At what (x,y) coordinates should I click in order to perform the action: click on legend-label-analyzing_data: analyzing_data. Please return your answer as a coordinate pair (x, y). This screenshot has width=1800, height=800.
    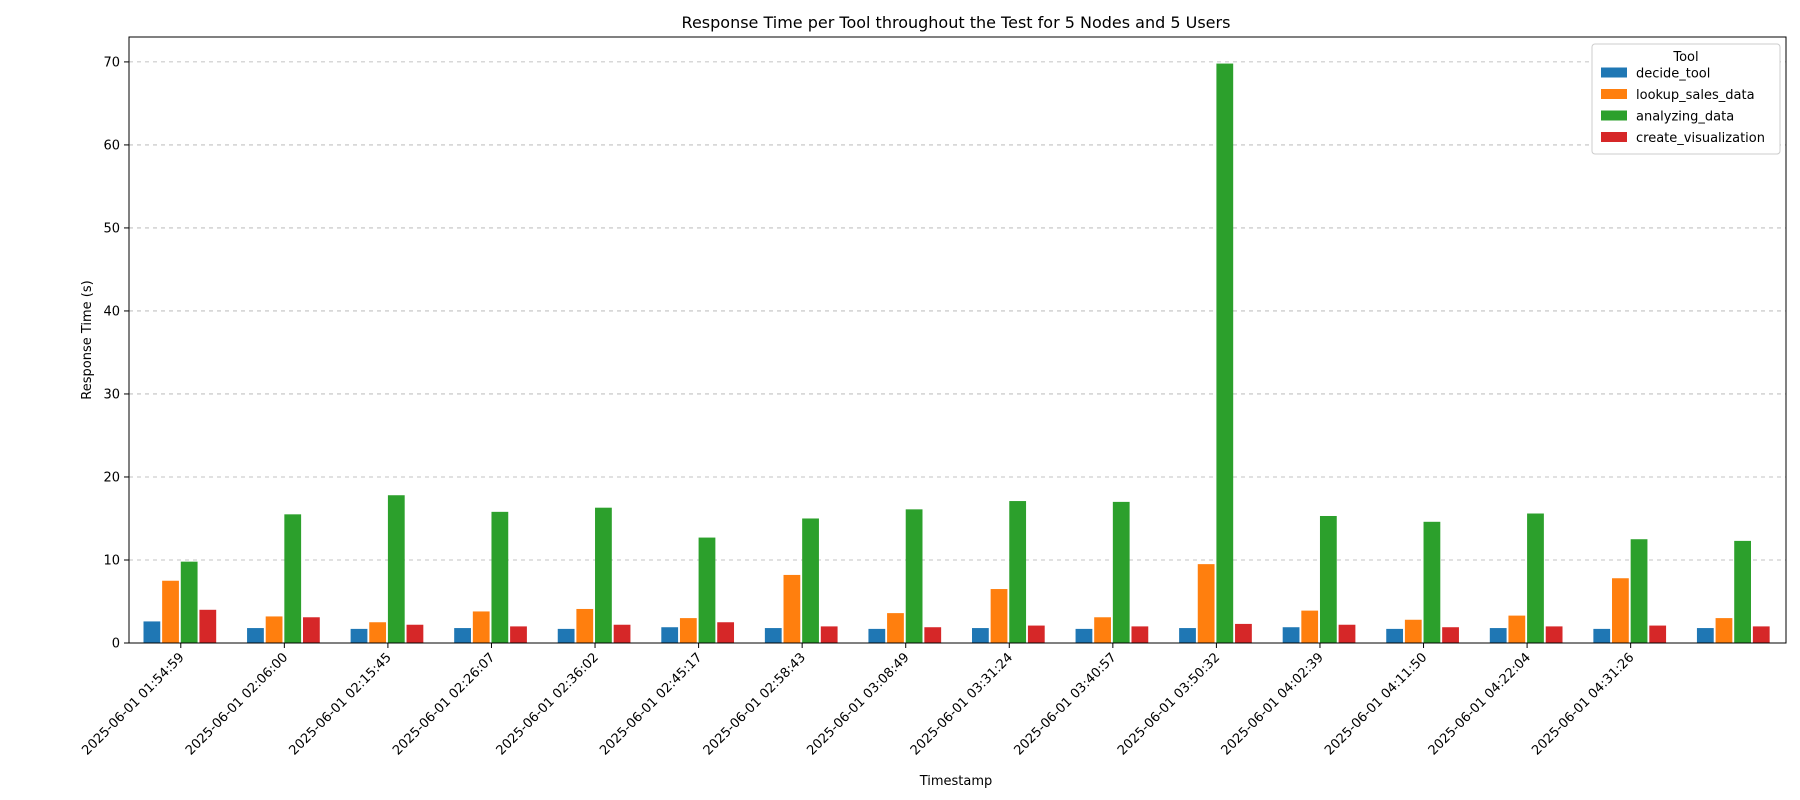
    Looking at the image, I should click on (1685, 117).